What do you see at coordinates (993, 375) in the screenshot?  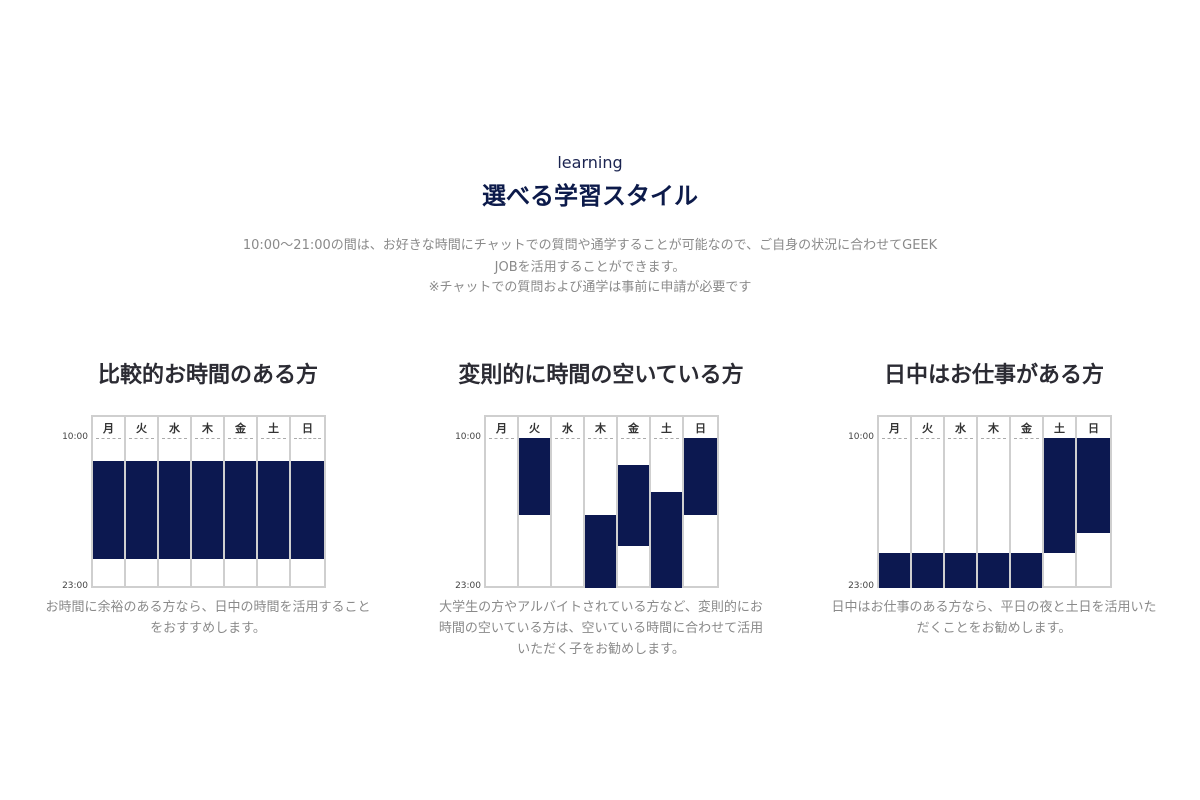 I see `chart-title: 日中はお仕事がある方` at bounding box center [993, 375].